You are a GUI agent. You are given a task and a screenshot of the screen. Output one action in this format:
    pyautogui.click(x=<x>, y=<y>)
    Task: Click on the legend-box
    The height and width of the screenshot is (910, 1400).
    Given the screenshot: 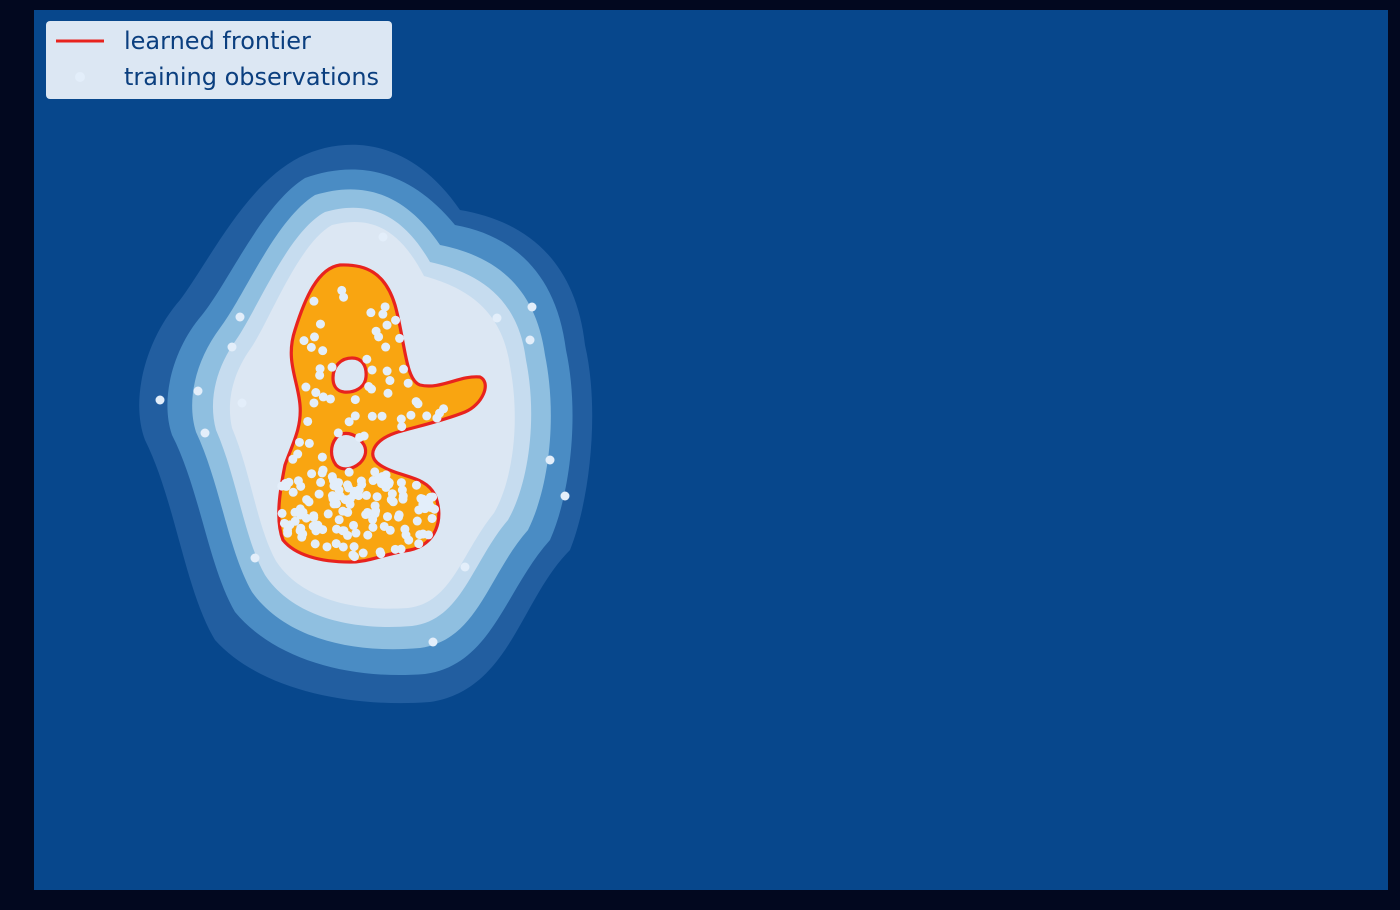 What is the action you would take?
    pyautogui.click(x=219, y=60)
    